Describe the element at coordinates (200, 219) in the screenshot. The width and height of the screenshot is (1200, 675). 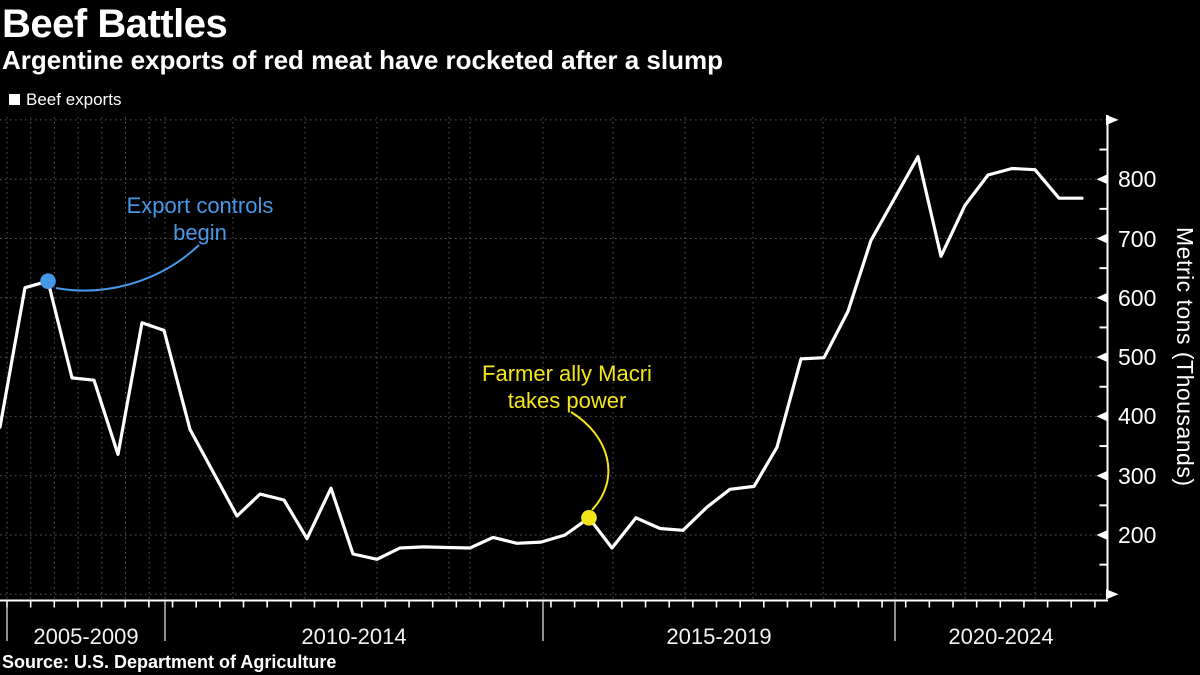
I see `annotation-export-controls: Export controls begin` at that location.